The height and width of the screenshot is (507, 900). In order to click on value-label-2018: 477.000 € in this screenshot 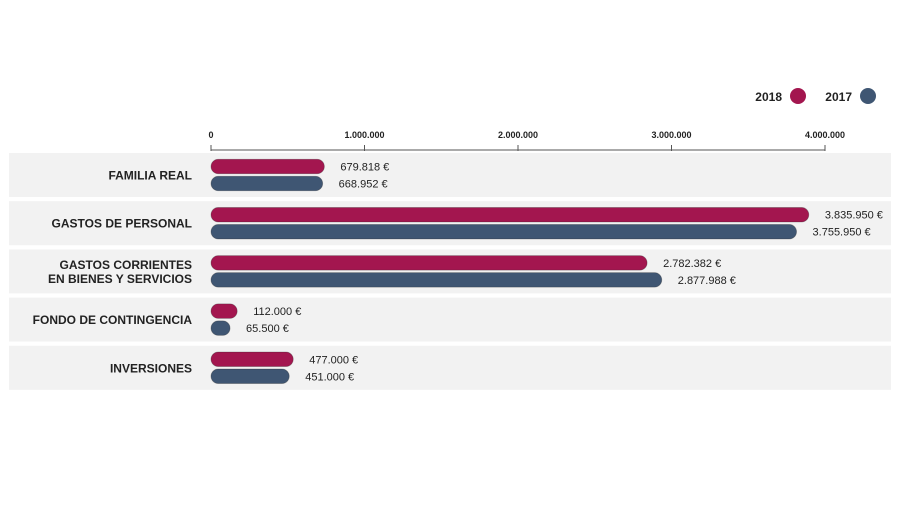, I will do `click(333, 360)`.